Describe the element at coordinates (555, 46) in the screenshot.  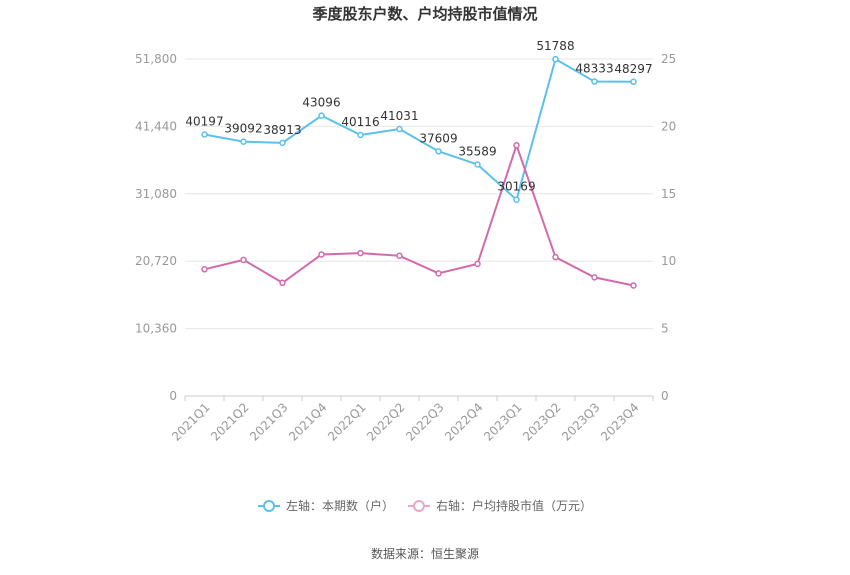
I see `data-label: 51788` at that location.